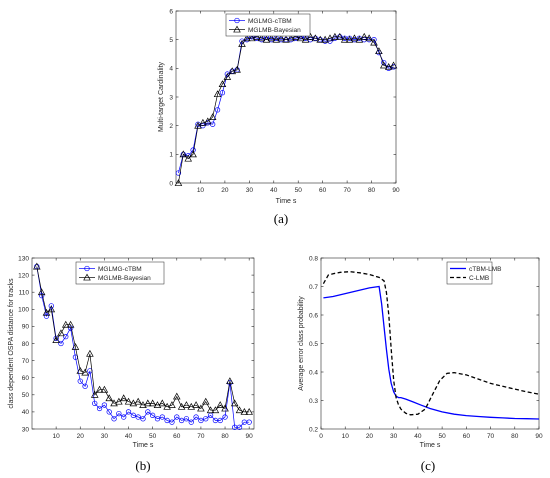  I want to click on y-tick-label: 100, so click(23, 310).